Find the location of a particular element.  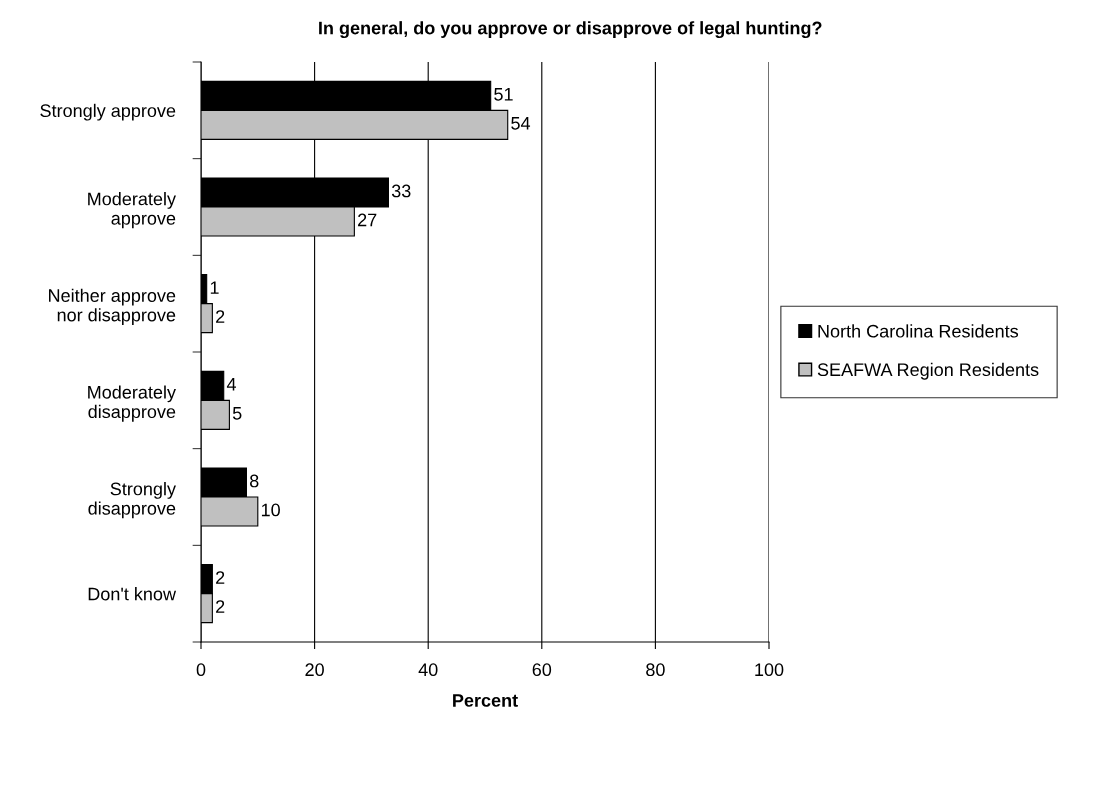

data-label: 1 is located at coordinates (214, 287).